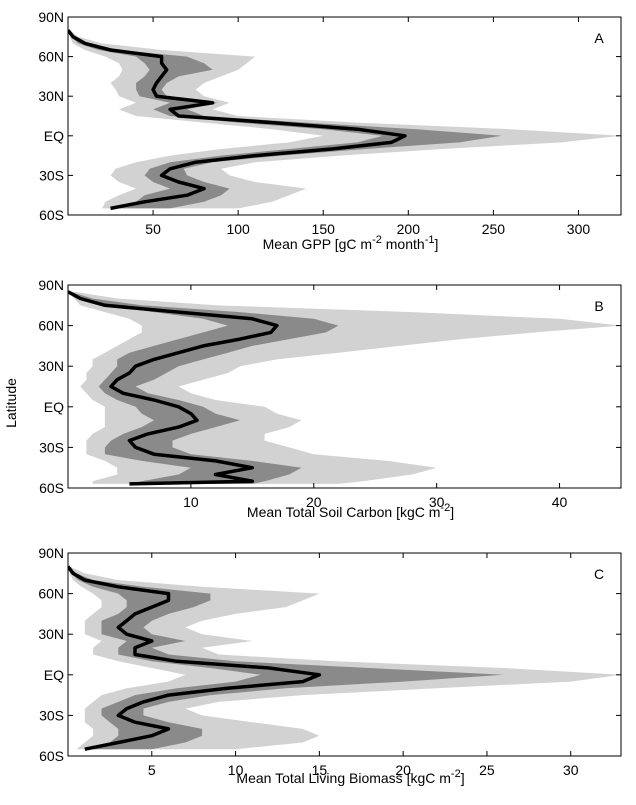 The image size is (636, 805). Describe the element at coordinates (324, 229) in the screenshot. I see `x-tick-label: 150` at that location.